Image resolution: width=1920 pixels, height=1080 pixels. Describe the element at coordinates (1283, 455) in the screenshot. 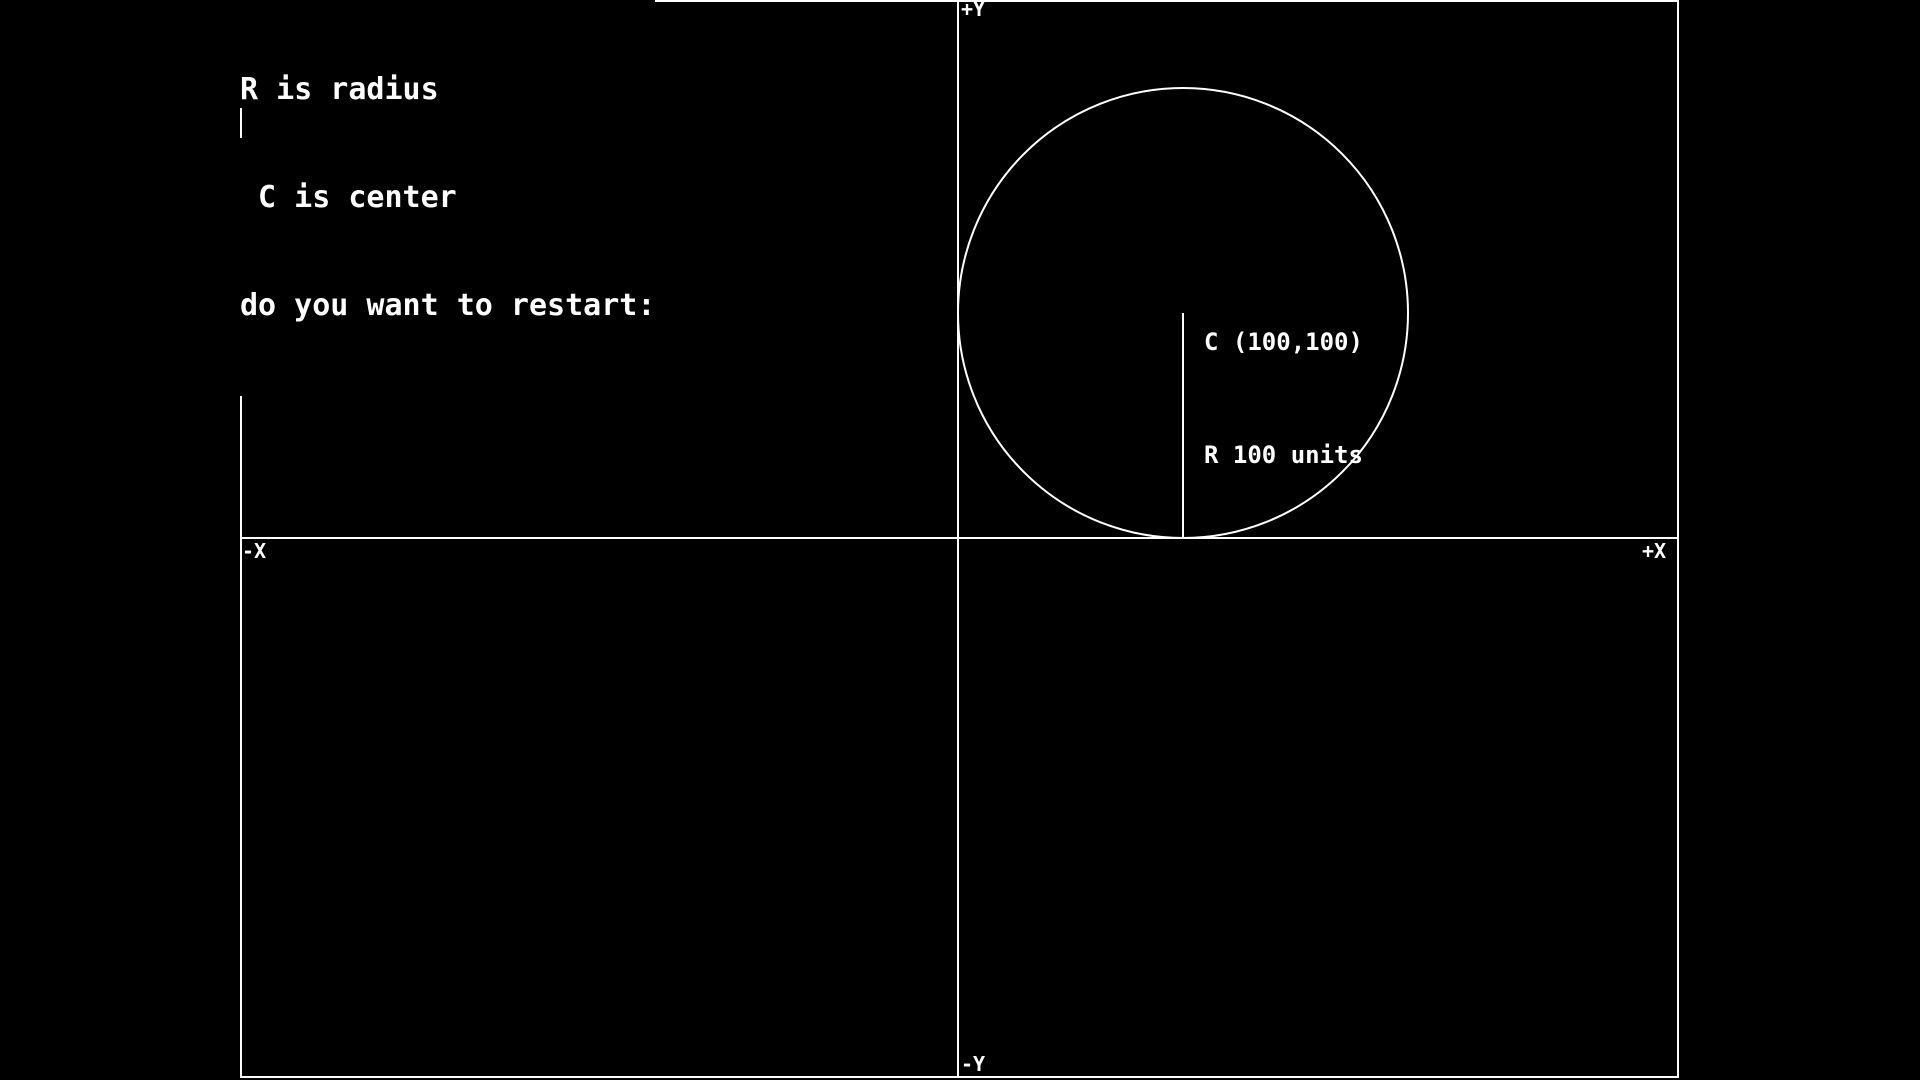

I see `radius-label: R 100 units` at that location.